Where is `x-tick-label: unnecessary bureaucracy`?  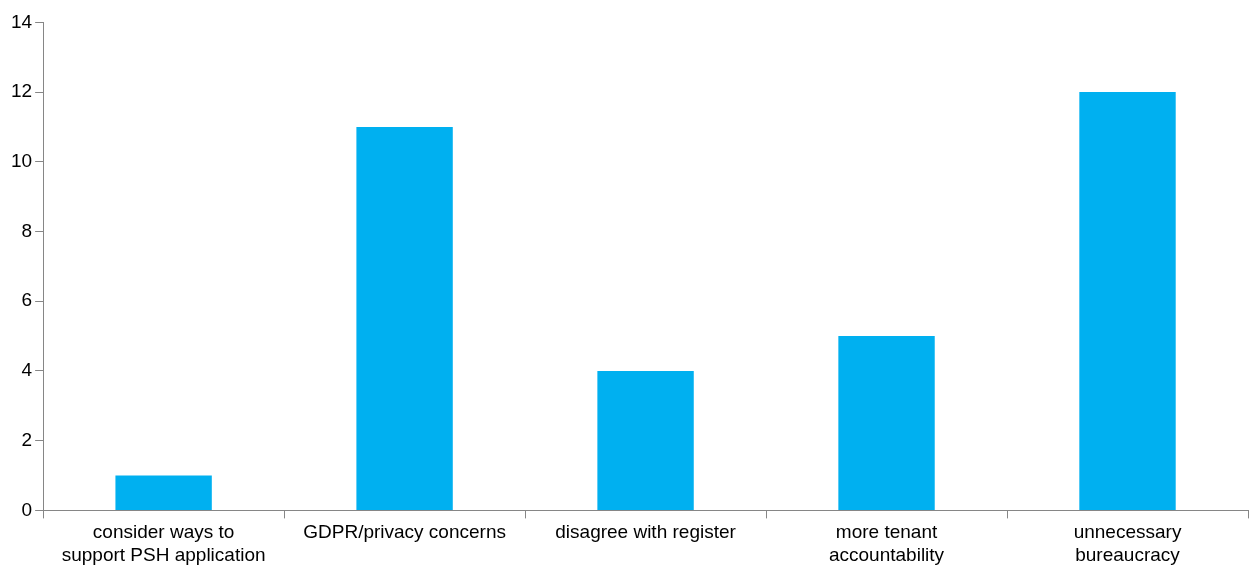 x-tick-label: unnecessary bureaucracy is located at coordinates (1127, 543).